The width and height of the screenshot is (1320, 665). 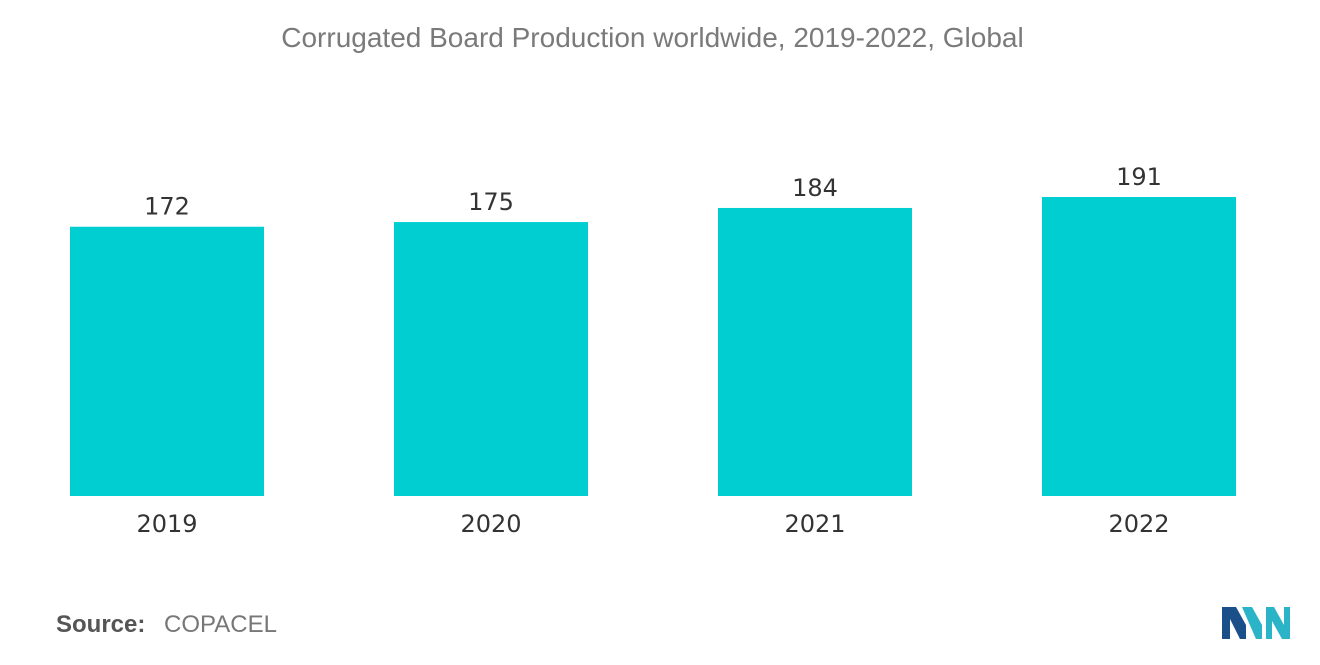 I want to click on bar-2022, so click(x=1139, y=346).